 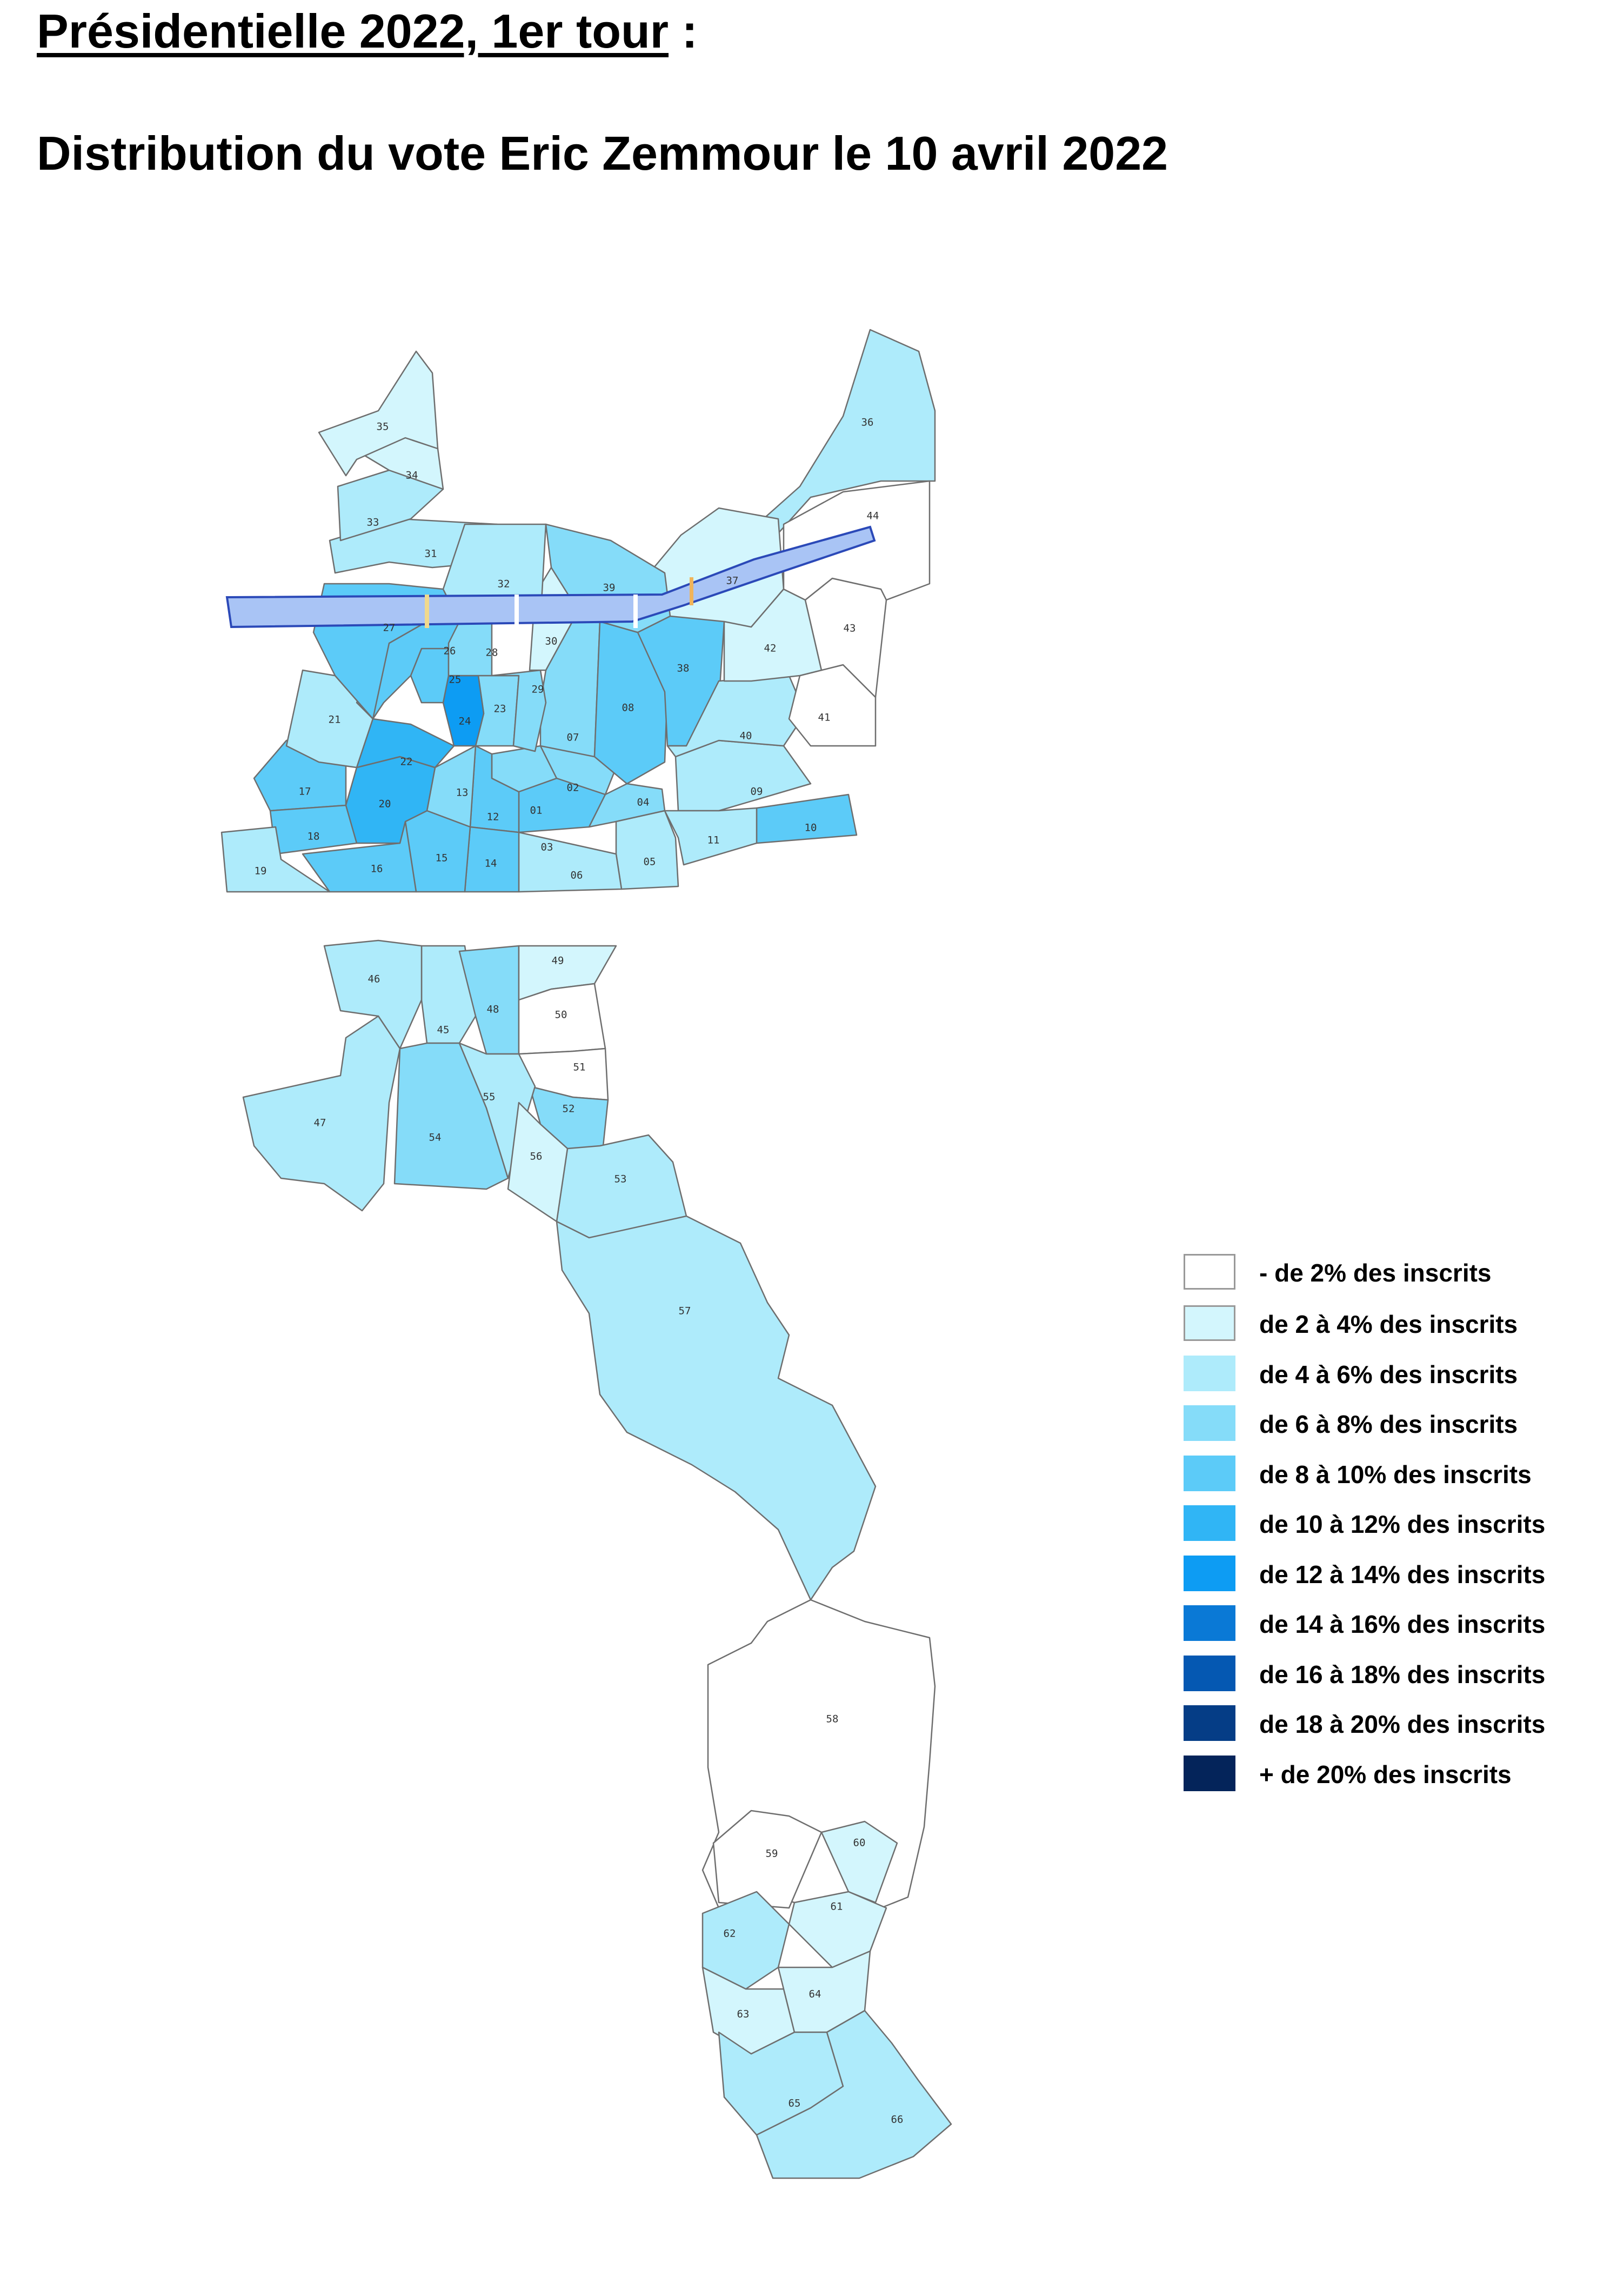 What do you see at coordinates (811, 828) in the screenshot?
I see `bureau-label-10: 10` at bounding box center [811, 828].